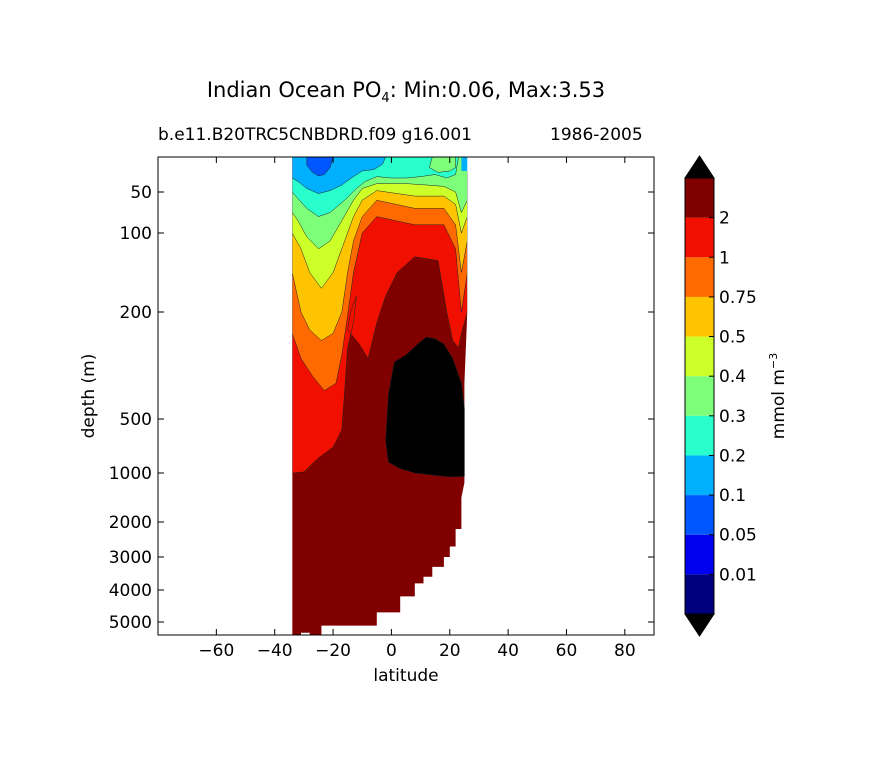 Image resolution: width=869 pixels, height=766 pixels. I want to click on x-tick-label: 40, so click(508, 651).